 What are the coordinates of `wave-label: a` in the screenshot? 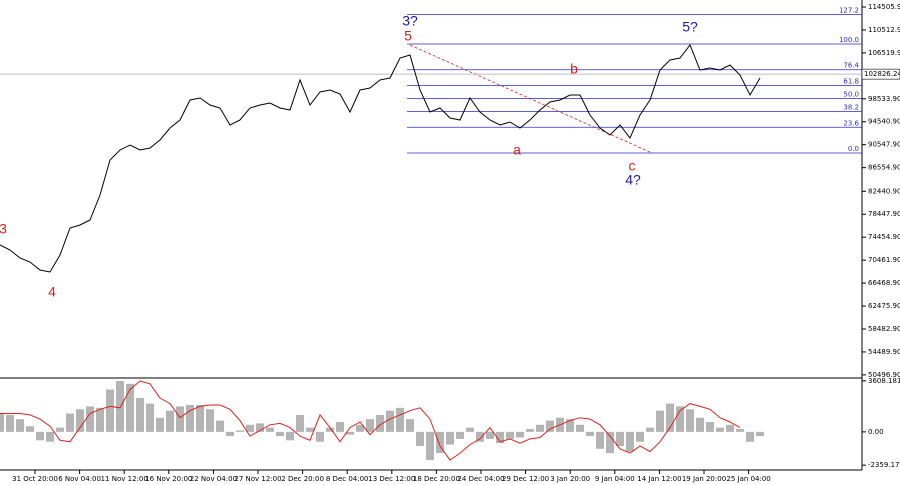 It's located at (517, 150).